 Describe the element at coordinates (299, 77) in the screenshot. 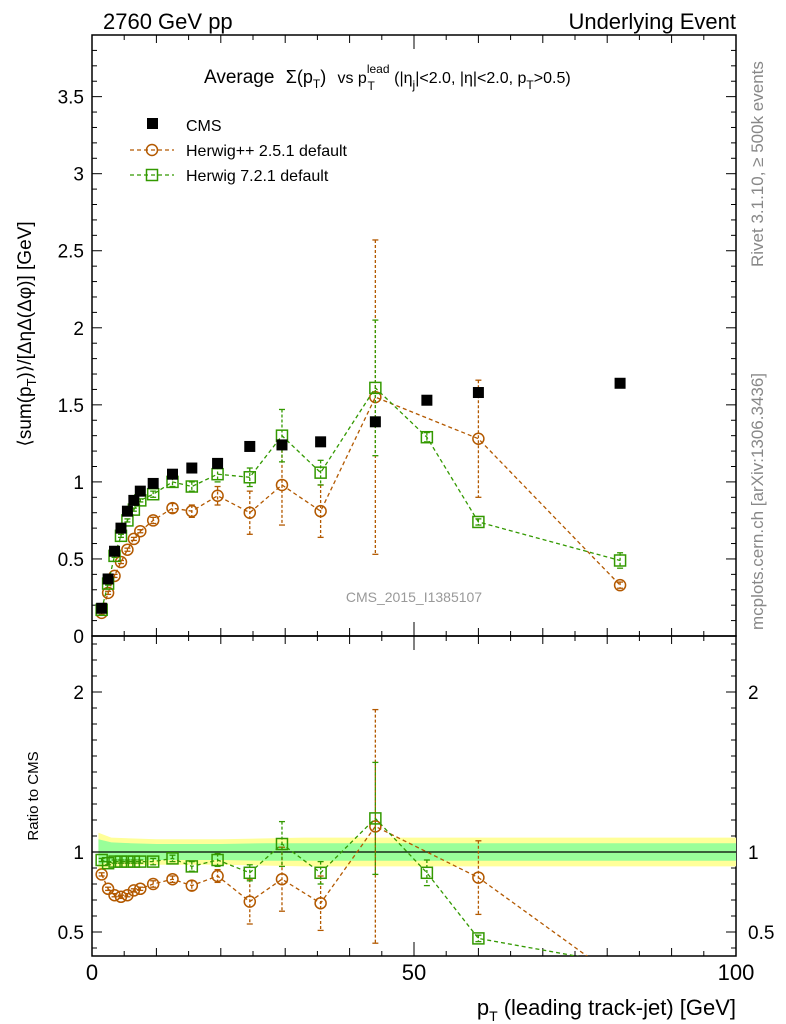

I see `title-sigma: Σ(p` at that location.